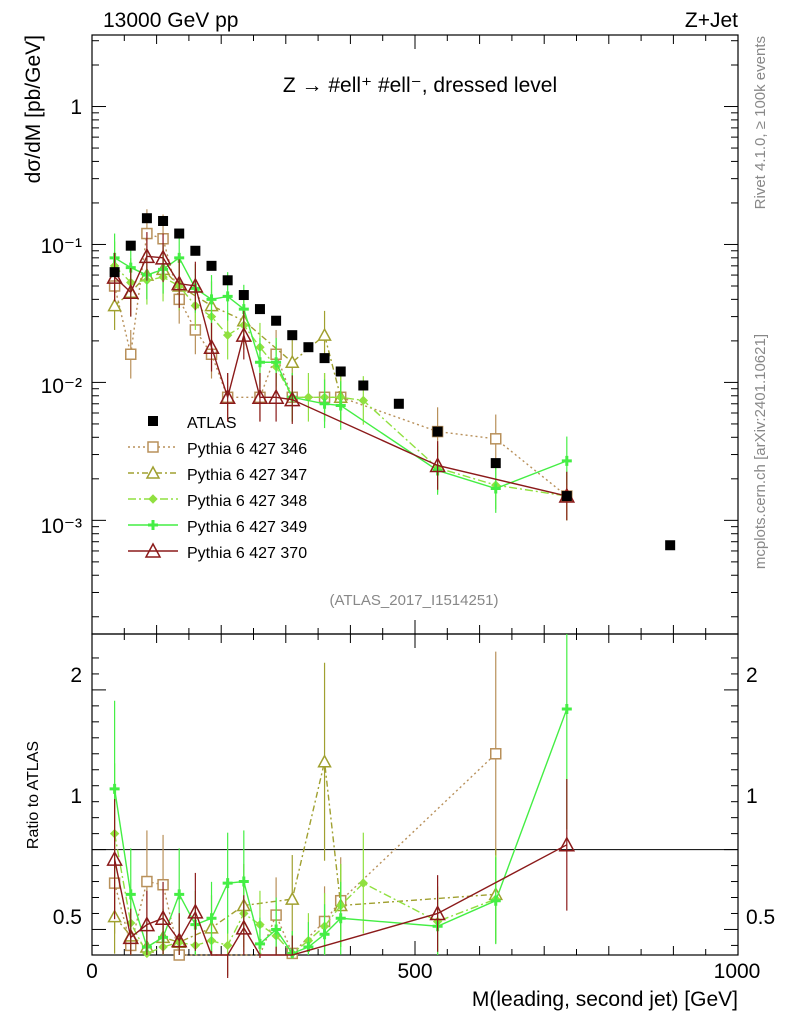  Describe the element at coordinates (212, 423) in the screenshot. I see `legend-label-atlas: ATLAS` at that location.